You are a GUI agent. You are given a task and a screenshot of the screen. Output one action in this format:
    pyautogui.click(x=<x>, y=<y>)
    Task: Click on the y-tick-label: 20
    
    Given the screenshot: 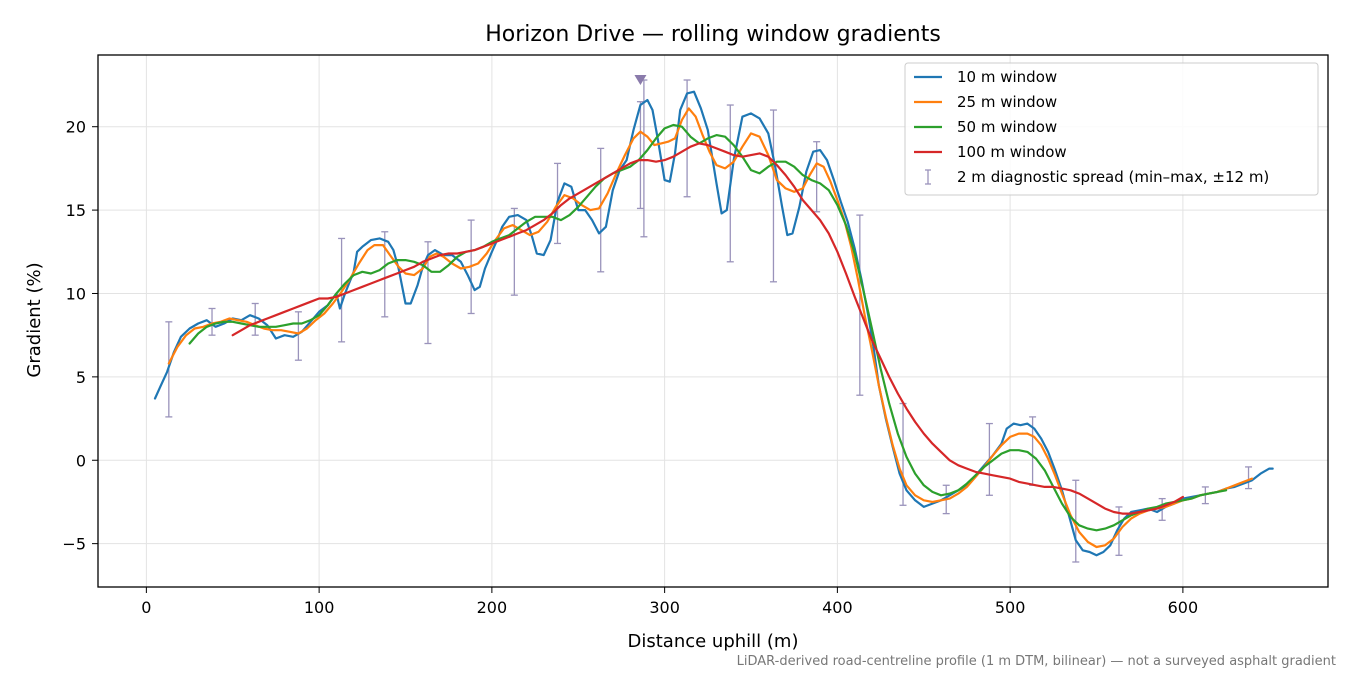 What is the action you would take?
    pyautogui.click(x=76, y=127)
    